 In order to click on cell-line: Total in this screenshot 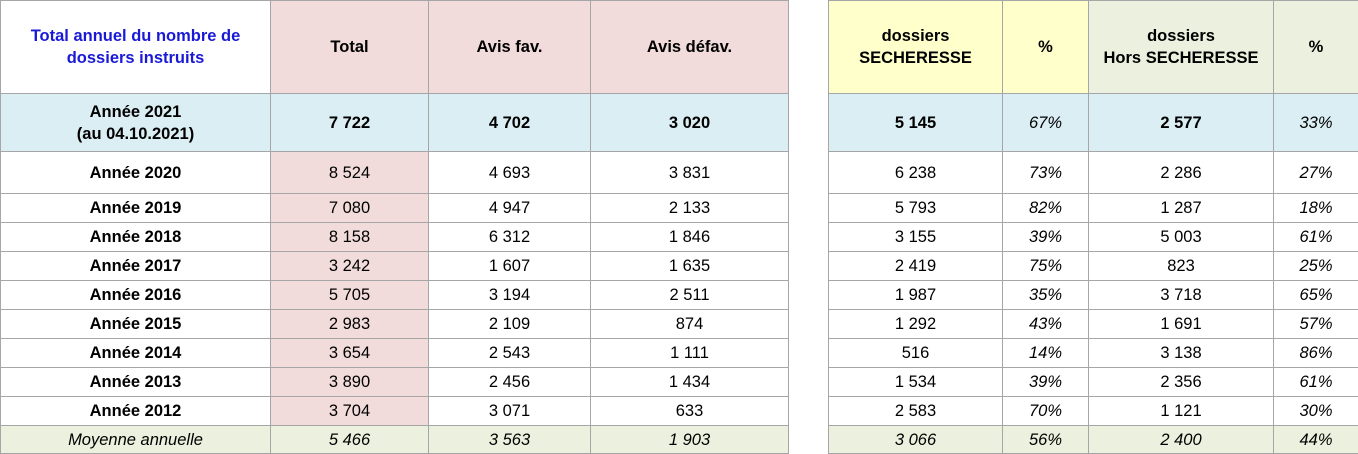, I will do `click(349, 47)`.